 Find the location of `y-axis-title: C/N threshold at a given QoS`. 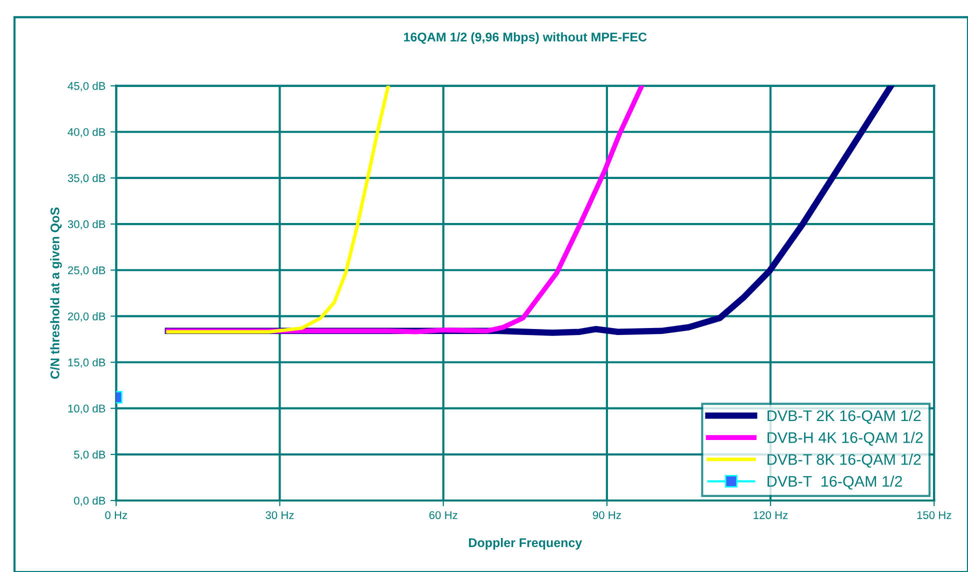

y-axis-title: C/N threshold at a given QoS is located at coordinates (56, 293).